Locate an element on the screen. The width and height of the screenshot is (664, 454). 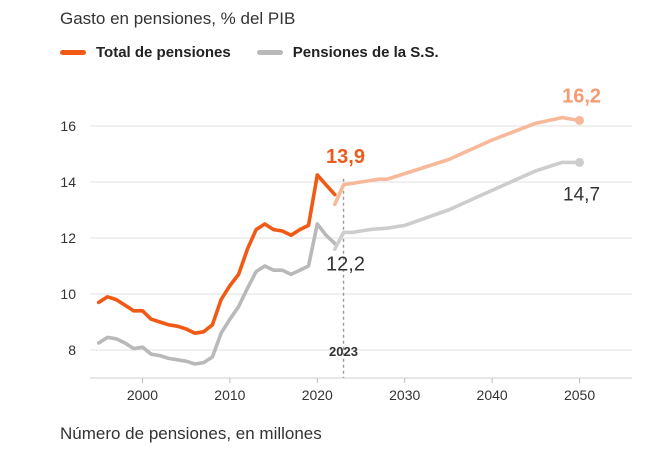
chart-title: Gasto en pensiones, % del PIB is located at coordinates (178, 18).